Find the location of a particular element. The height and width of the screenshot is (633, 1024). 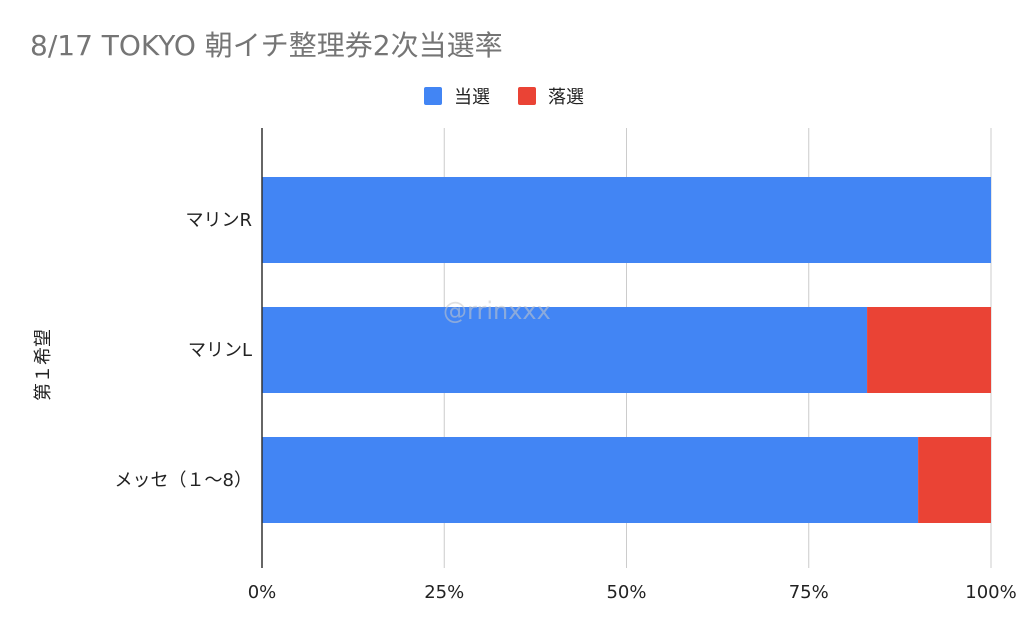

legend-swatch-win is located at coordinates (433, 96).